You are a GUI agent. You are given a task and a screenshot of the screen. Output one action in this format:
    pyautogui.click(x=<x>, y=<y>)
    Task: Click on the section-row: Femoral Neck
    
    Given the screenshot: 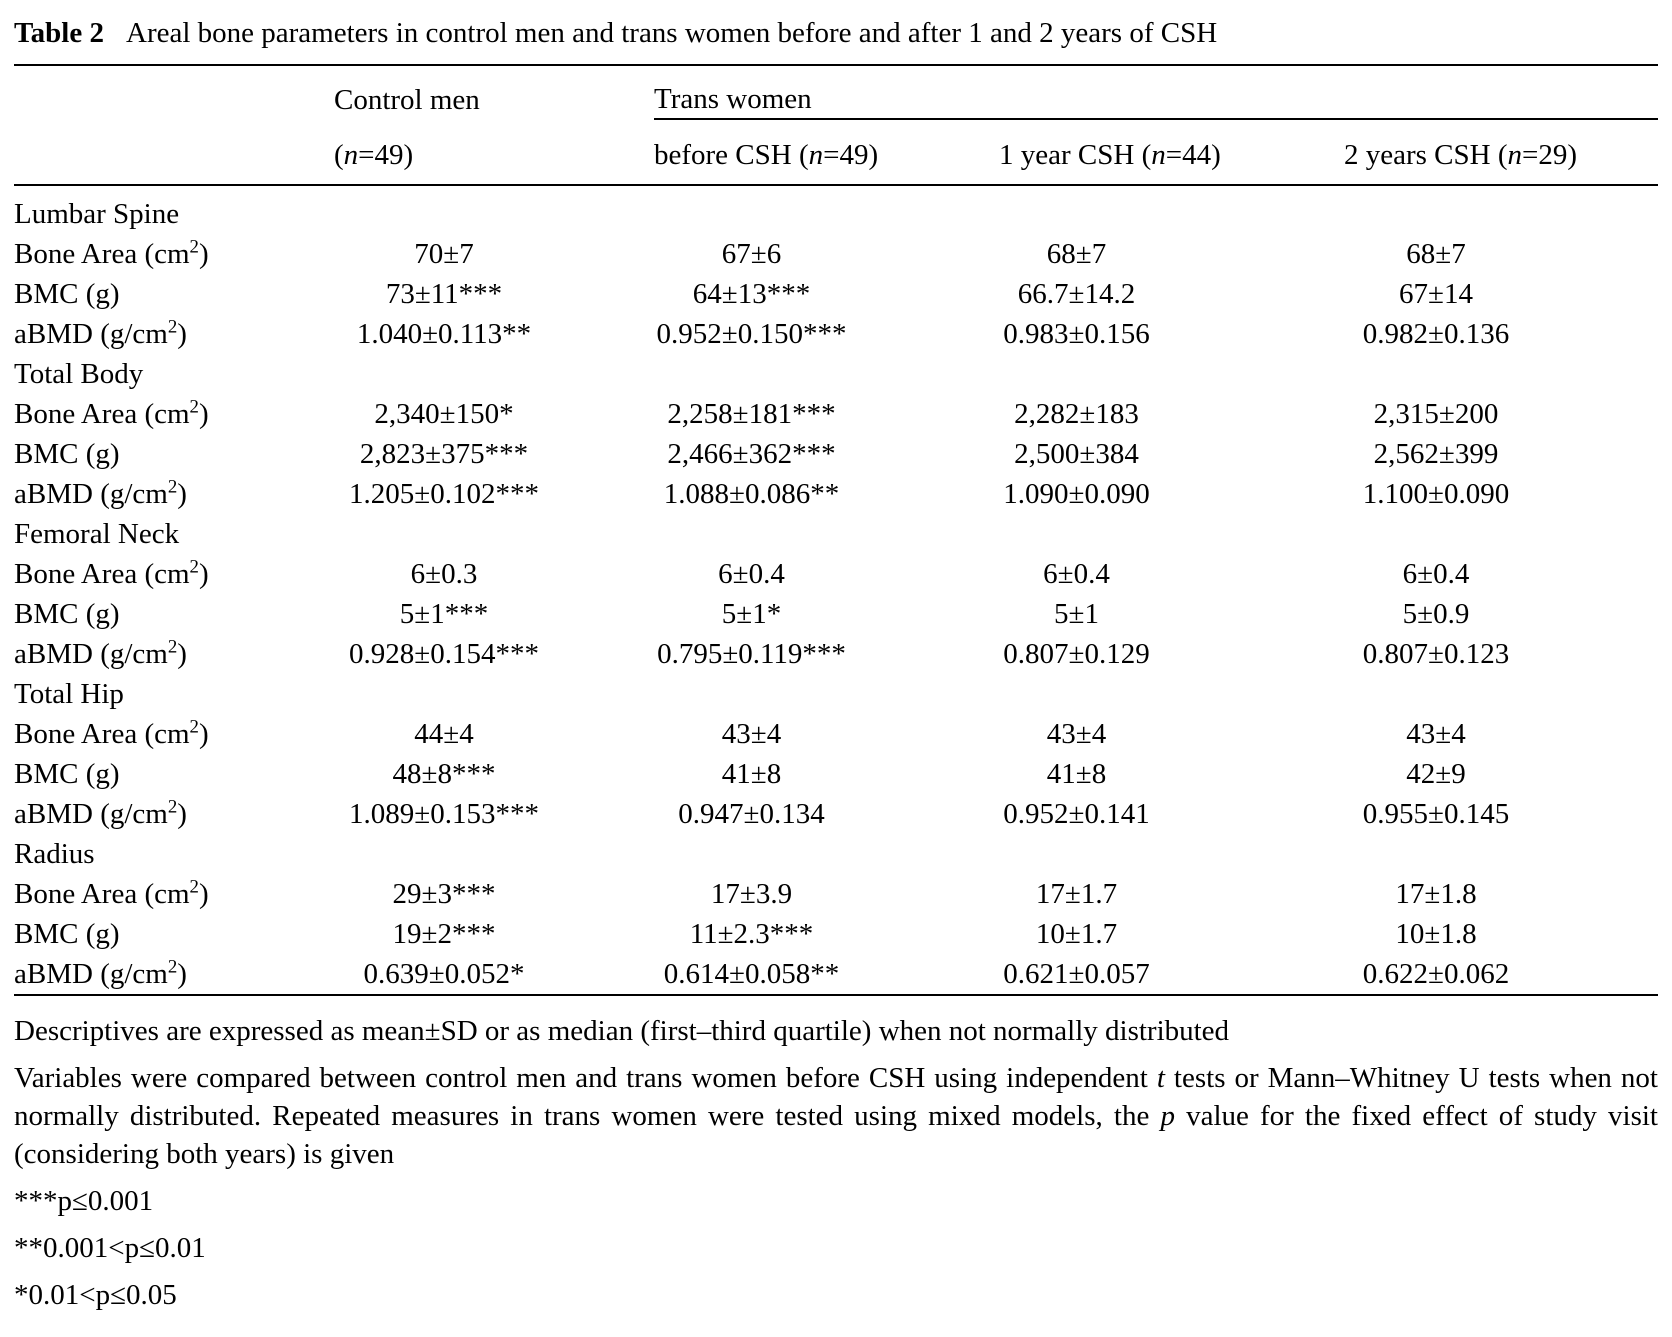 What is the action you would take?
    pyautogui.click(x=836, y=534)
    